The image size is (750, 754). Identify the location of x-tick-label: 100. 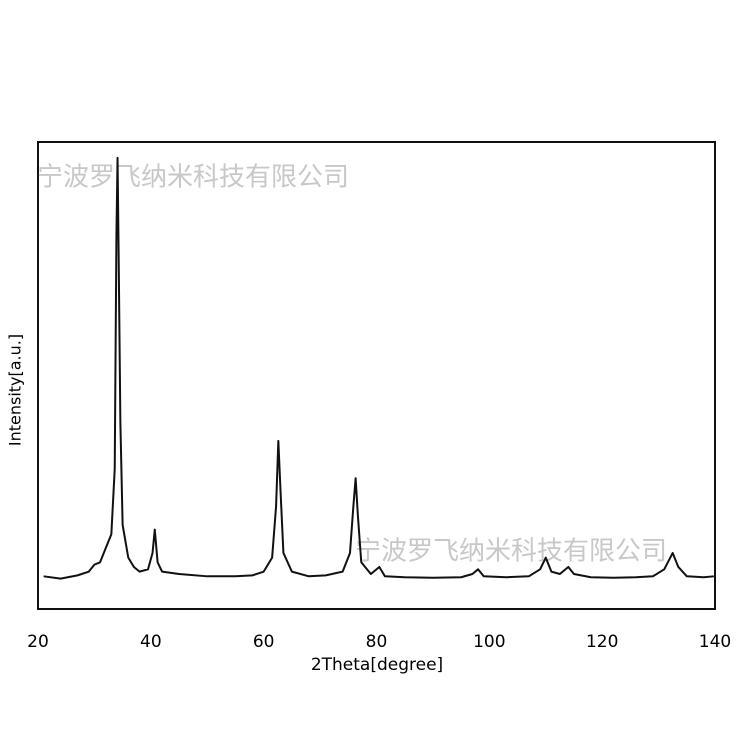
(489, 642).